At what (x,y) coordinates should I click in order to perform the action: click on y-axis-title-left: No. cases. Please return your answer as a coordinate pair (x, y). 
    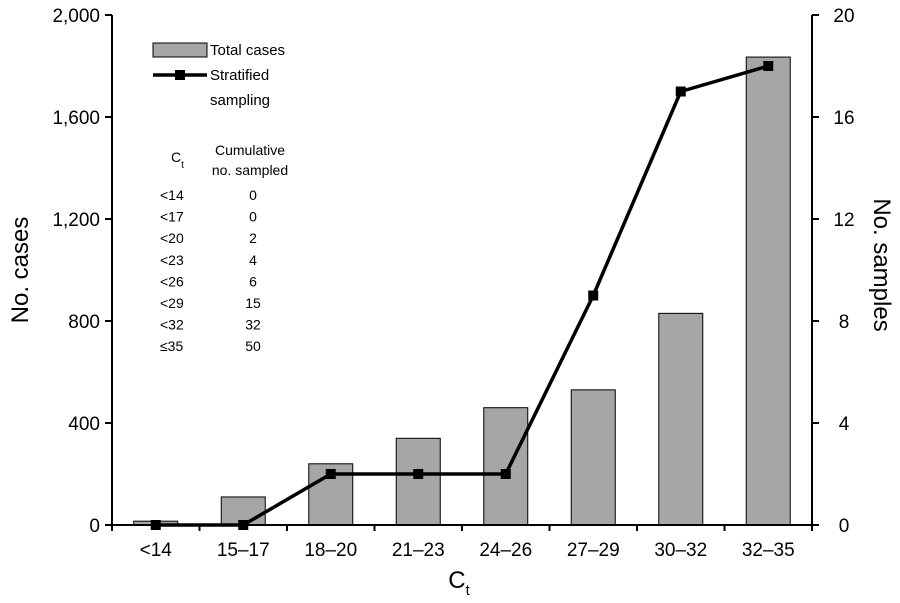
    Looking at the image, I should click on (20, 270).